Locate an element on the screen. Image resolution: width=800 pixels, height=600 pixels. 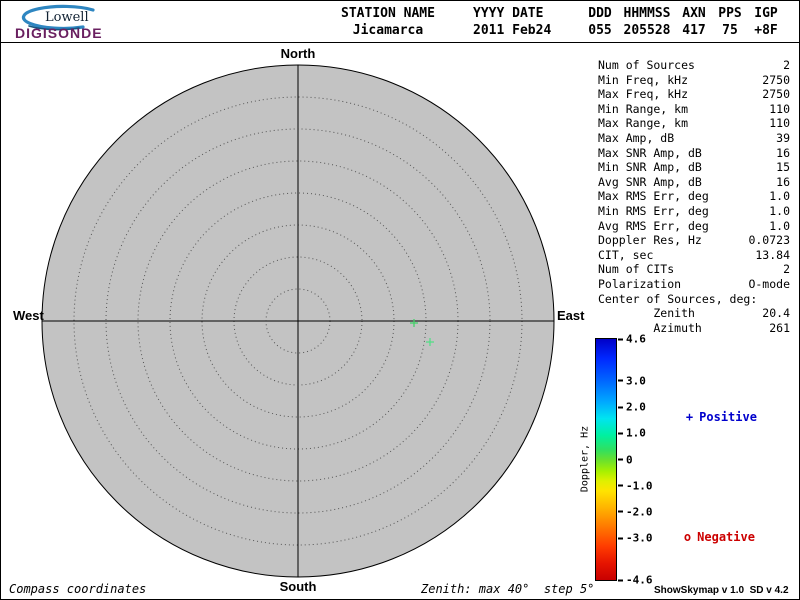
colorbar-tick: -1.0 is located at coordinates (635, 485).